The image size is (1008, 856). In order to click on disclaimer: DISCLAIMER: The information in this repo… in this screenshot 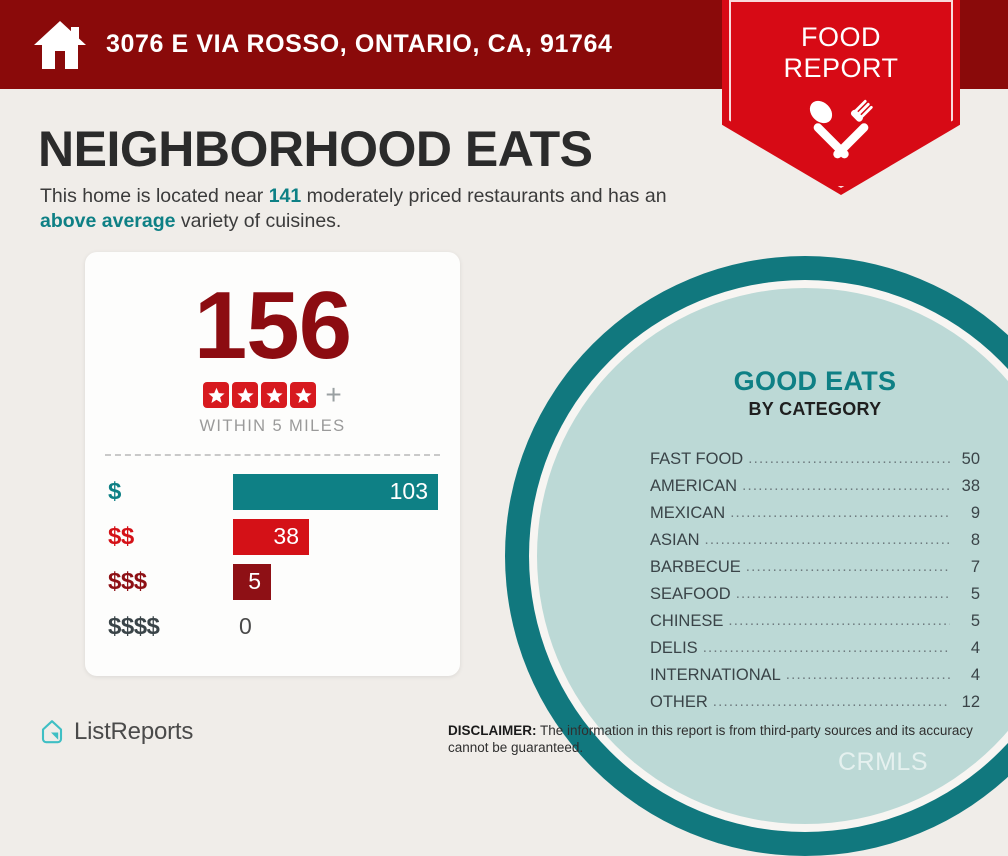, I will do `click(722, 739)`.